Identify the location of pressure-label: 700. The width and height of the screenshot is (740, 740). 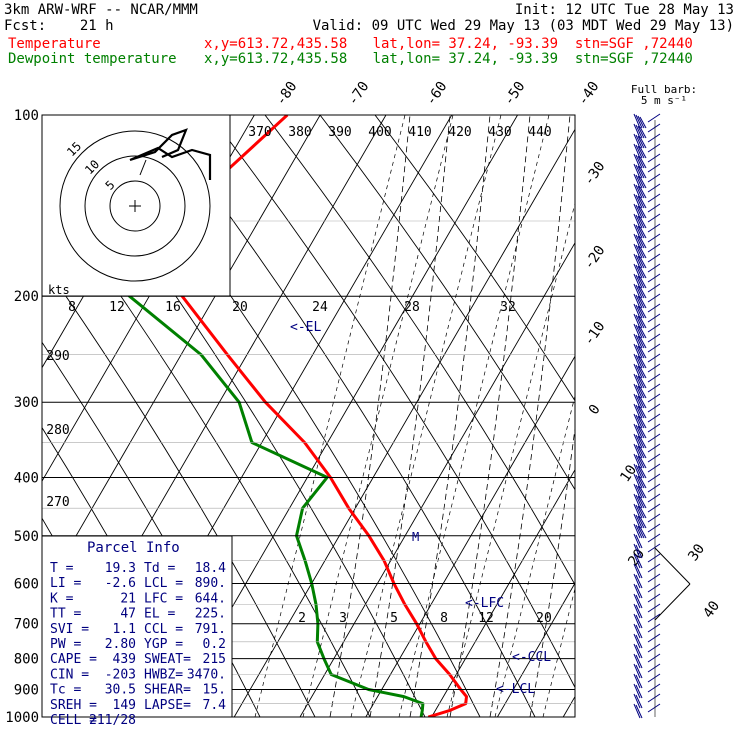
(26, 625).